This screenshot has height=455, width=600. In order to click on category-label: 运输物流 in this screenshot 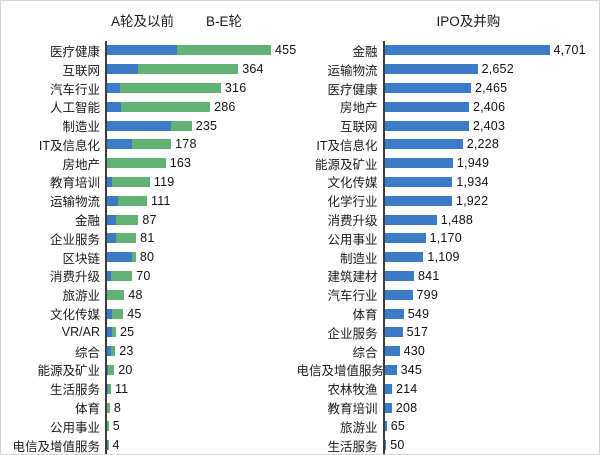, I will do `click(74, 202)`.